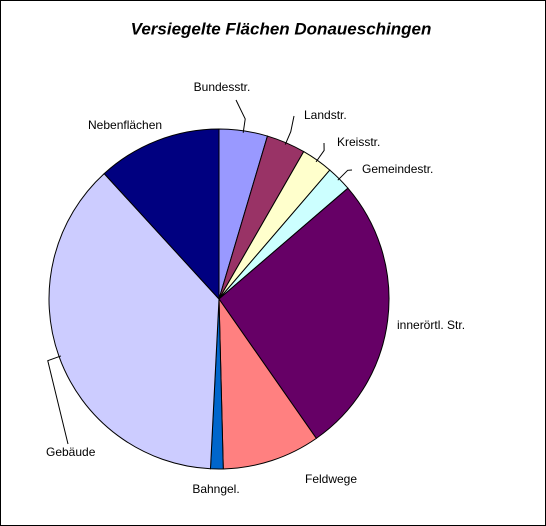 This screenshot has height=526, width=546. Describe the element at coordinates (125, 125) in the screenshot. I see `slice-label: Nebenflächen` at that location.